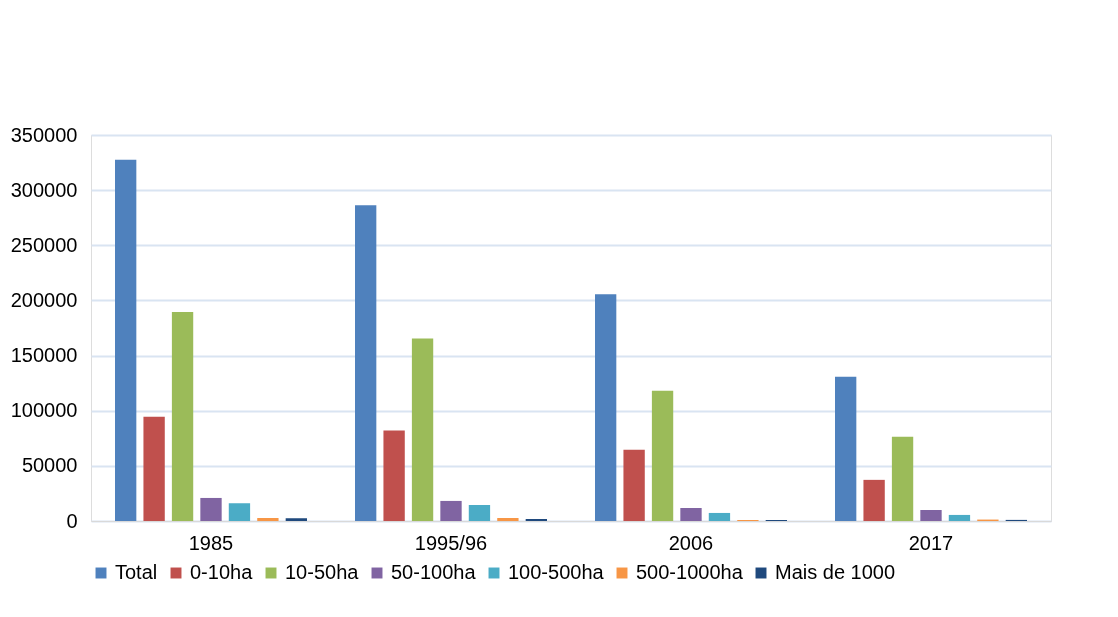 This screenshot has width=1118, height=617. I want to click on legend-label: 500-1000ha, so click(690, 572).